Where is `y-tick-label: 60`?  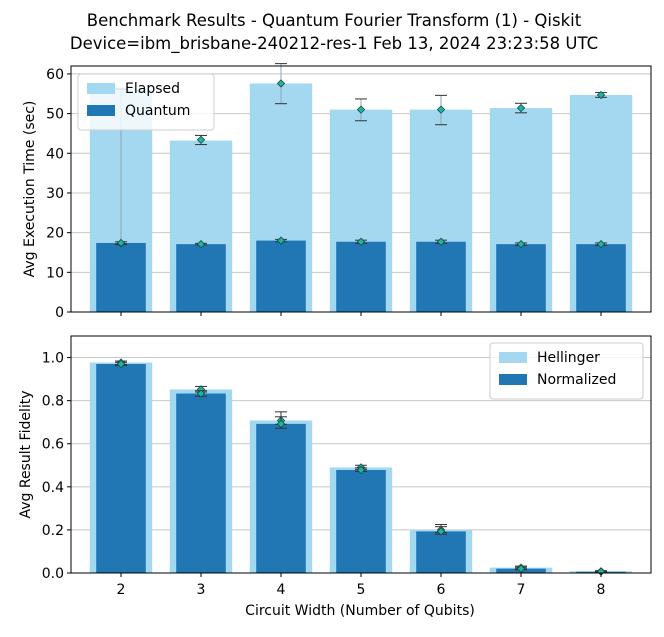 y-tick-label: 60 is located at coordinates (55, 75).